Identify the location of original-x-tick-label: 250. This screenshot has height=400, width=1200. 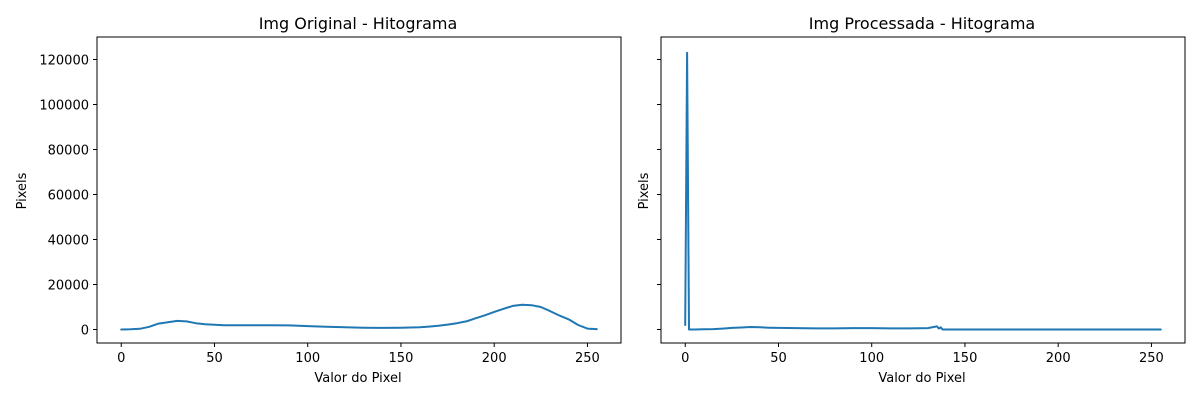
(587, 358).